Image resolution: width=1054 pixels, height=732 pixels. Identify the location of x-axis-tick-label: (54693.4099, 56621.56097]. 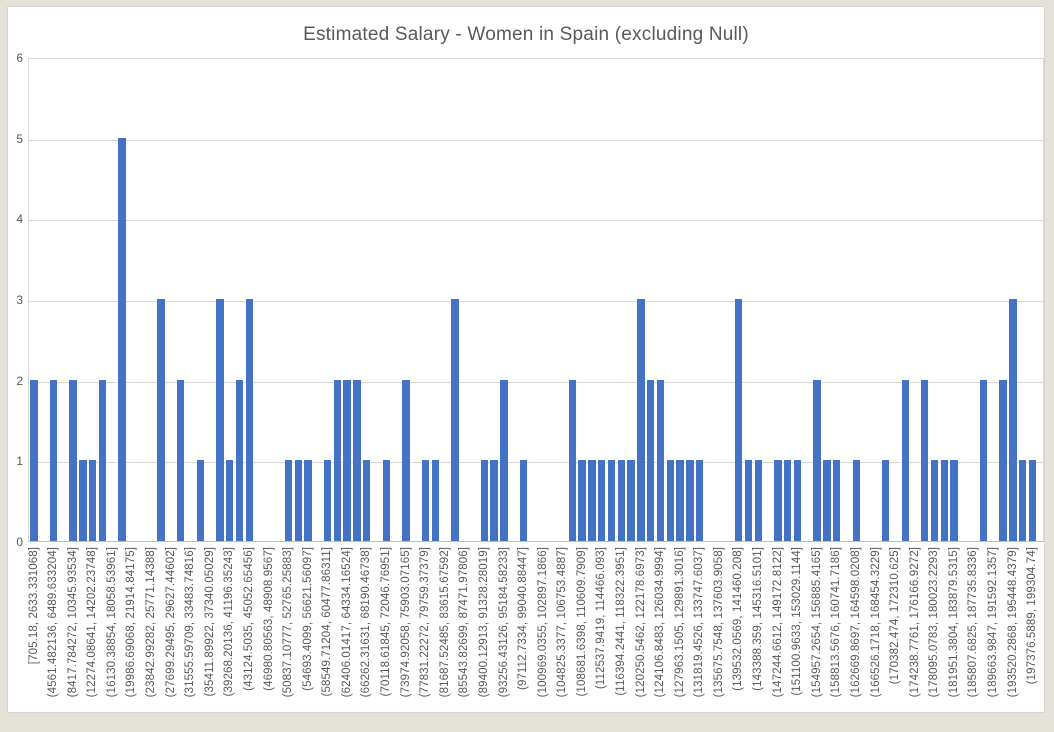
(307, 619).